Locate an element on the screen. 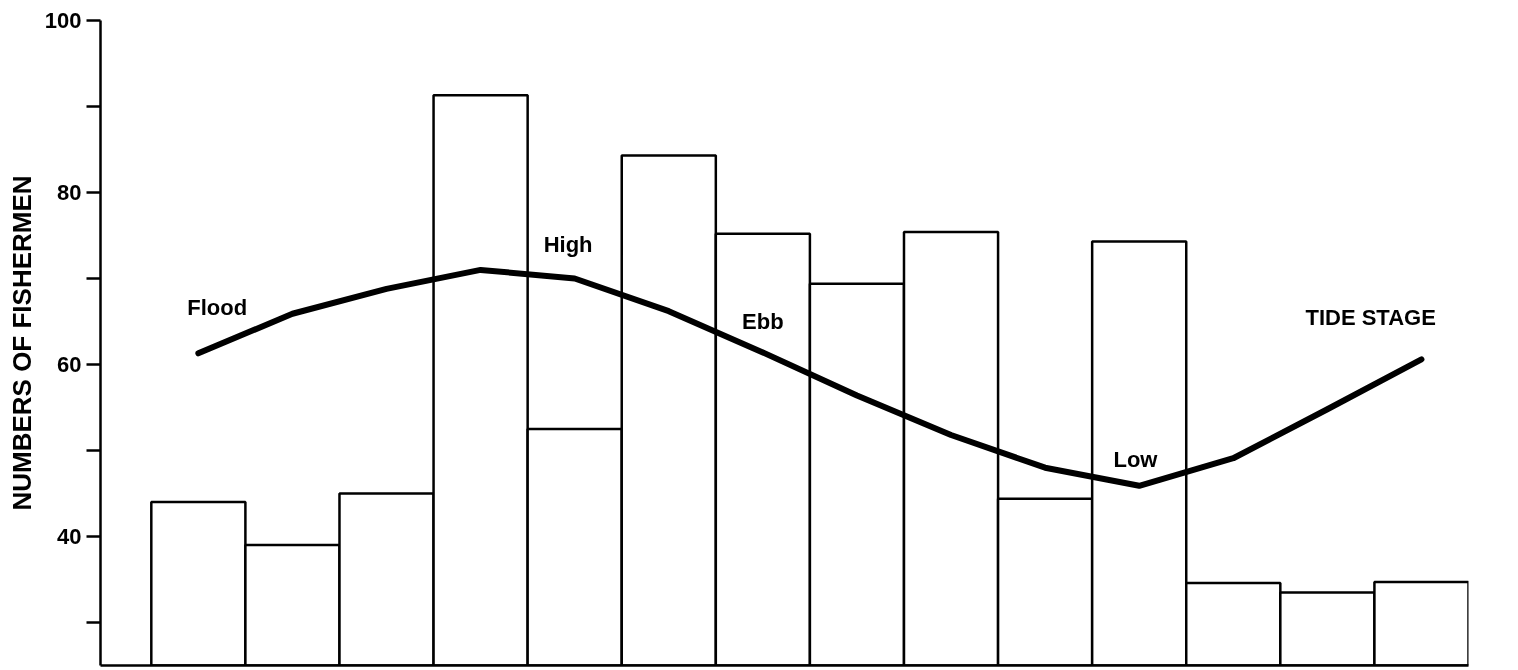 The image size is (1518, 670). annotation: Flood is located at coordinates (217, 308).